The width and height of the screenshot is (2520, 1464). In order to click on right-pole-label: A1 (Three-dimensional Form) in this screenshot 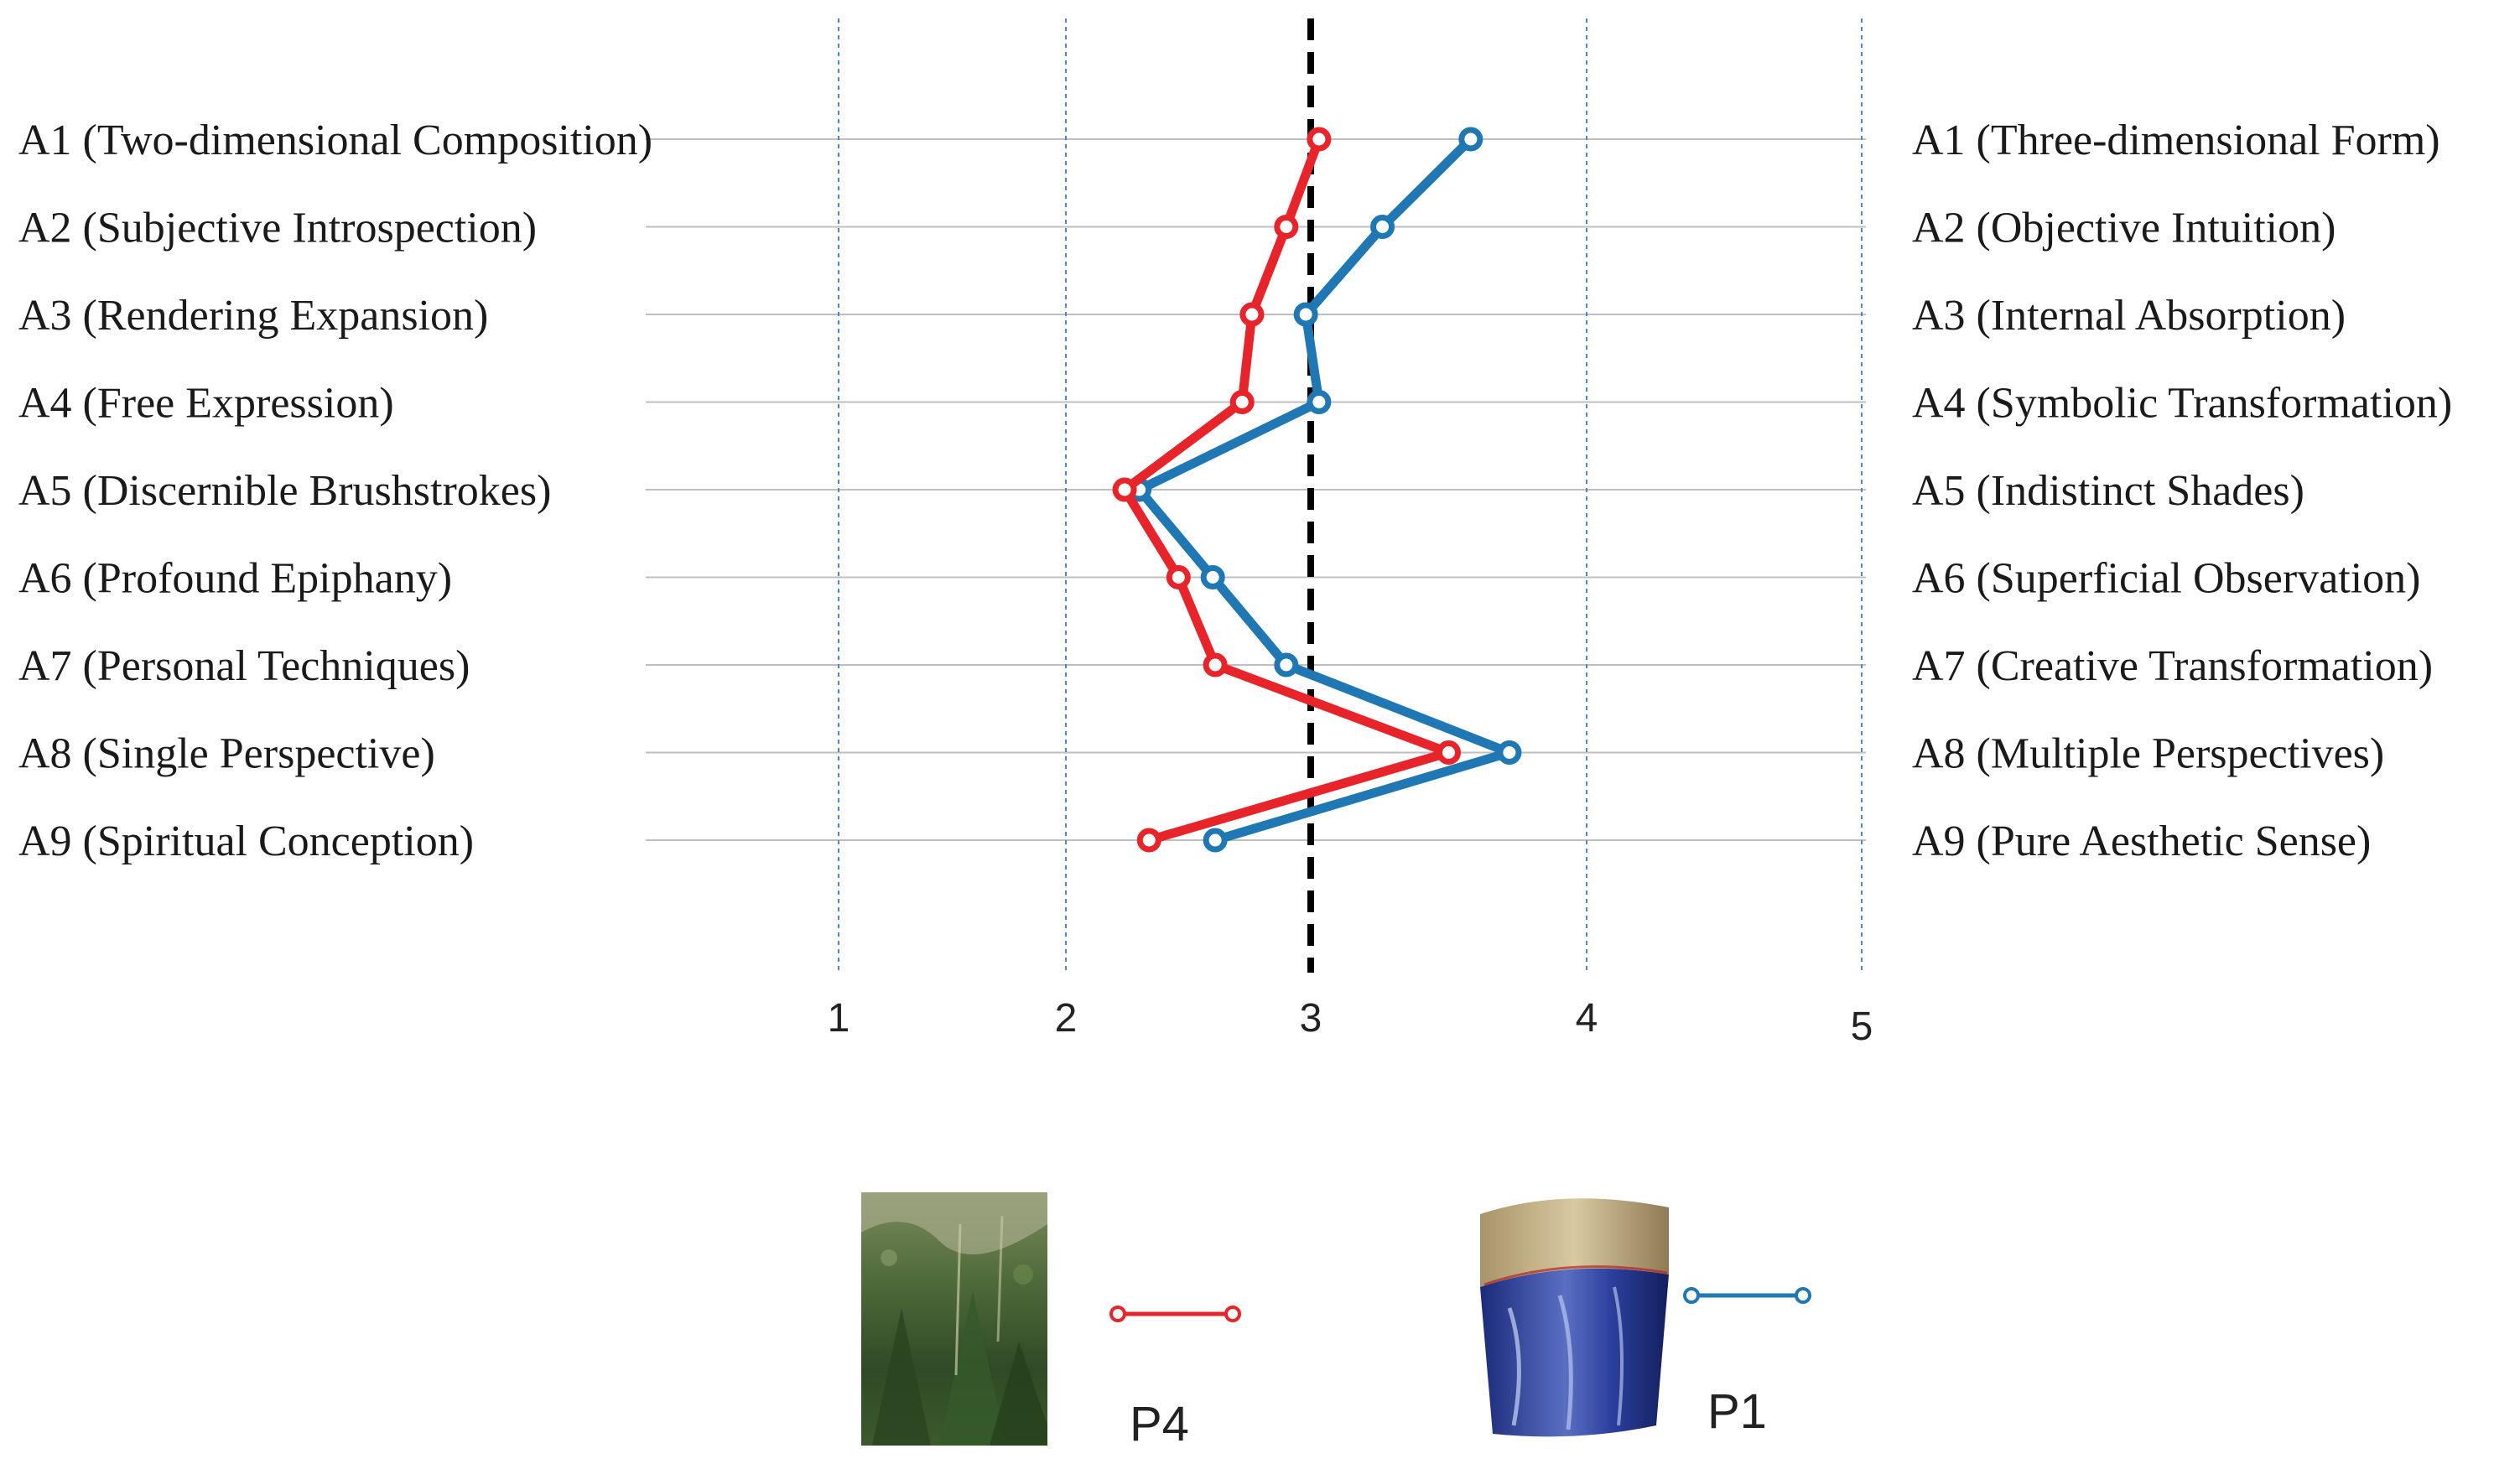, I will do `click(2176, 141)`.